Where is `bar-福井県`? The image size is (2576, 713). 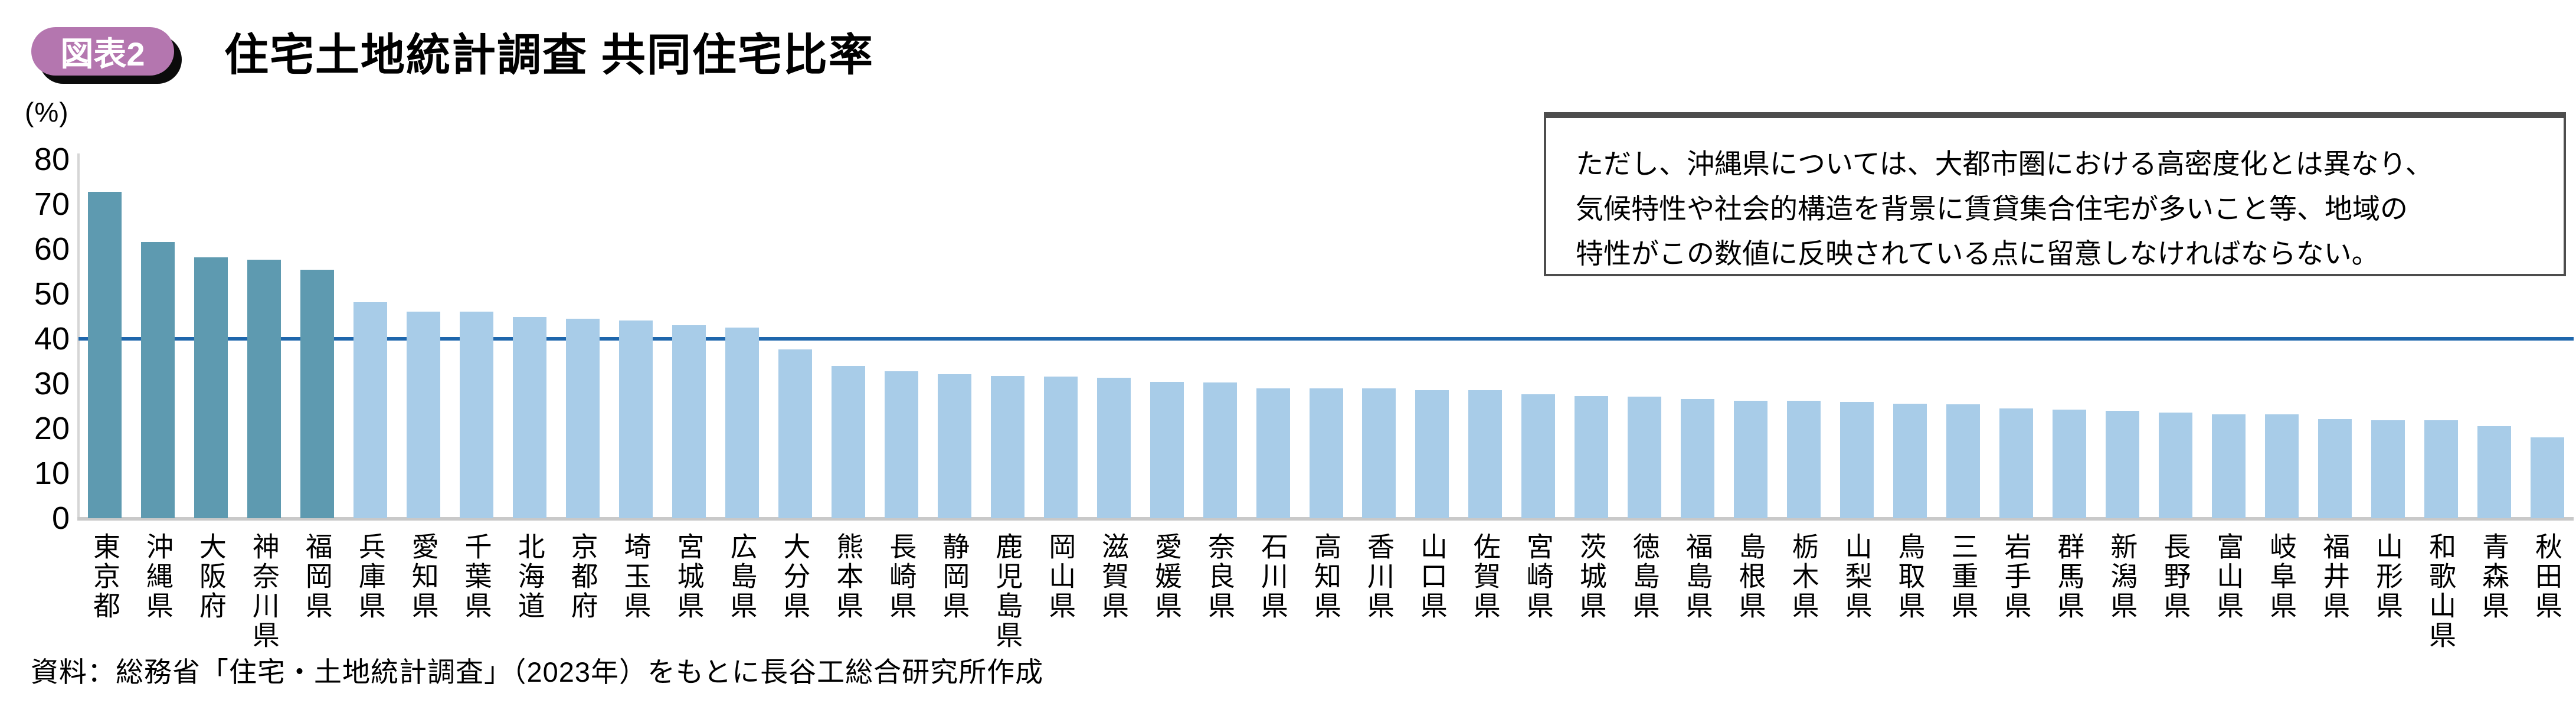 bar-福井県 is located at coordinates (2335, 468).